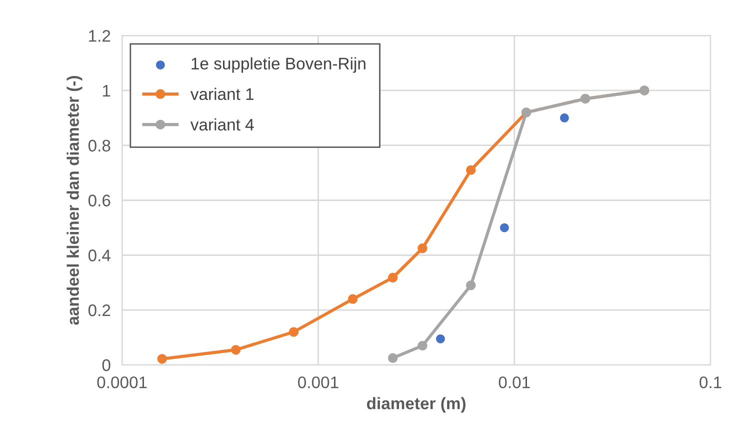 The width and height of the screenshot is (731, 445). Describe the element at coordinates (318, 382) in the screenshot. I see `x-tick-label: 0.001` at that location.